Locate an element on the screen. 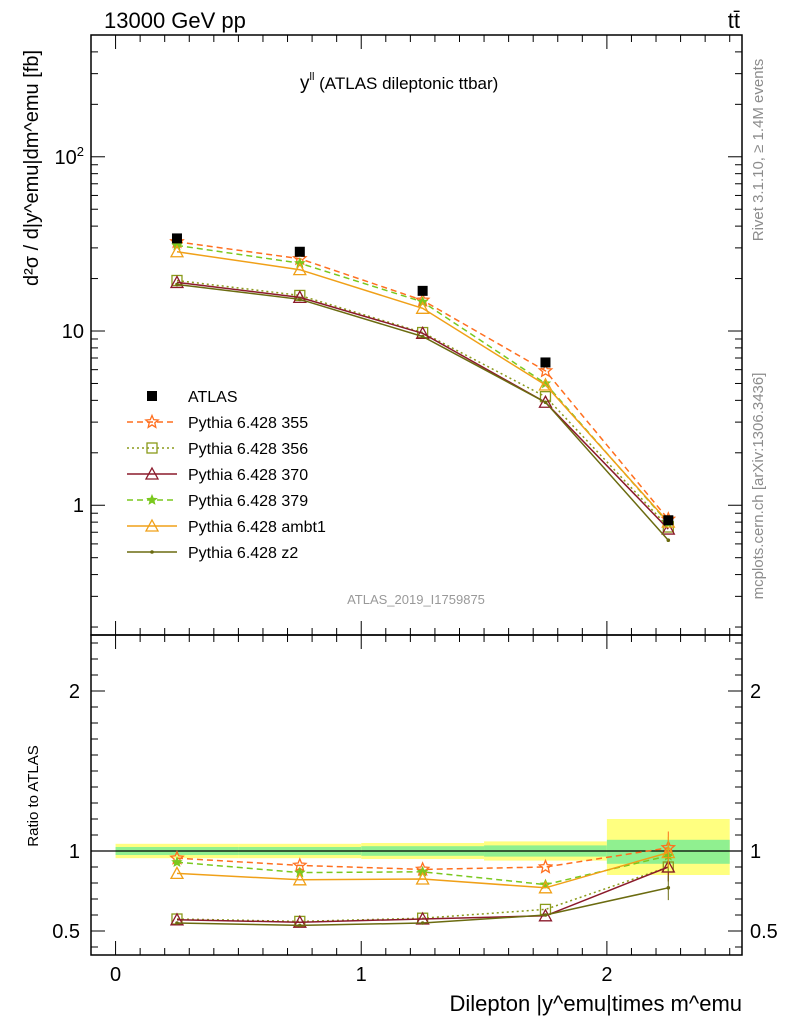 The width and height of the screenshot is (786, 1024). ratio-y-tick-label-right: 2 is located at coordinates (755, 692).